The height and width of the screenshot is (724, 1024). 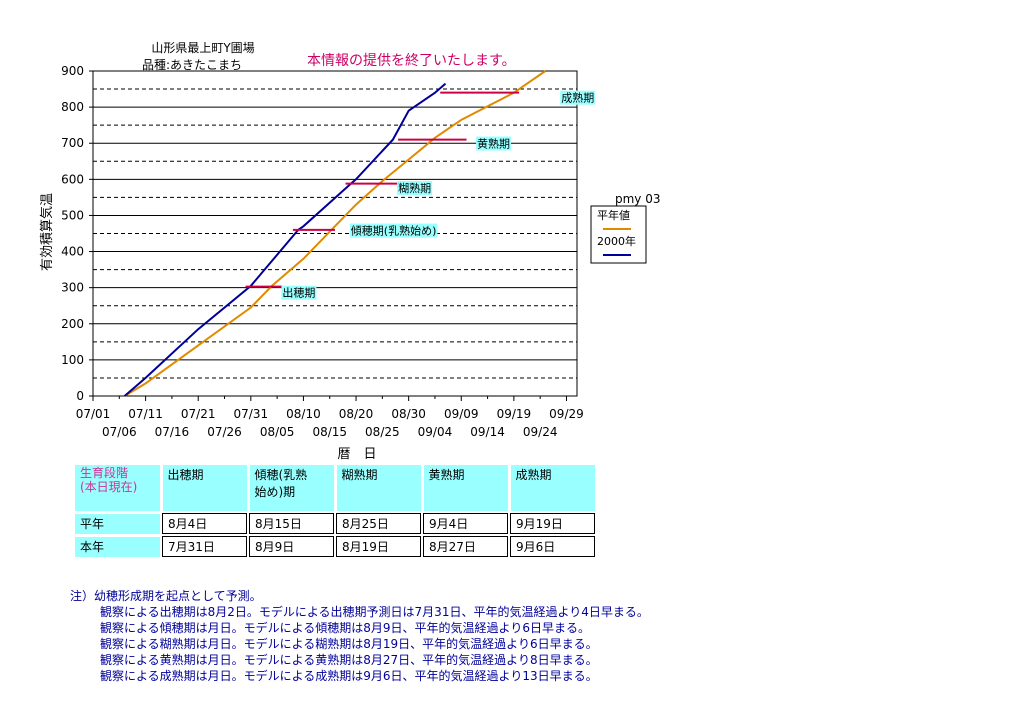 I want to click on y-axis-label: 有効積算気温, so click(x=47, y=232).